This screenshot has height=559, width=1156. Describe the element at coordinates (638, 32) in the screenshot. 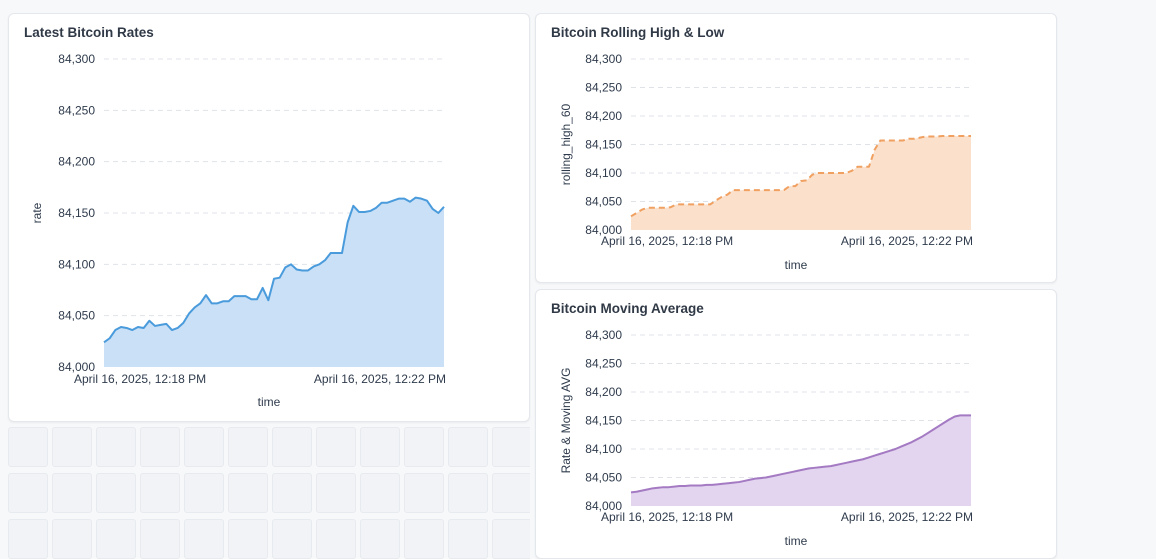

I see `card-title: Bitcoin Rolling High & Low` at that location.